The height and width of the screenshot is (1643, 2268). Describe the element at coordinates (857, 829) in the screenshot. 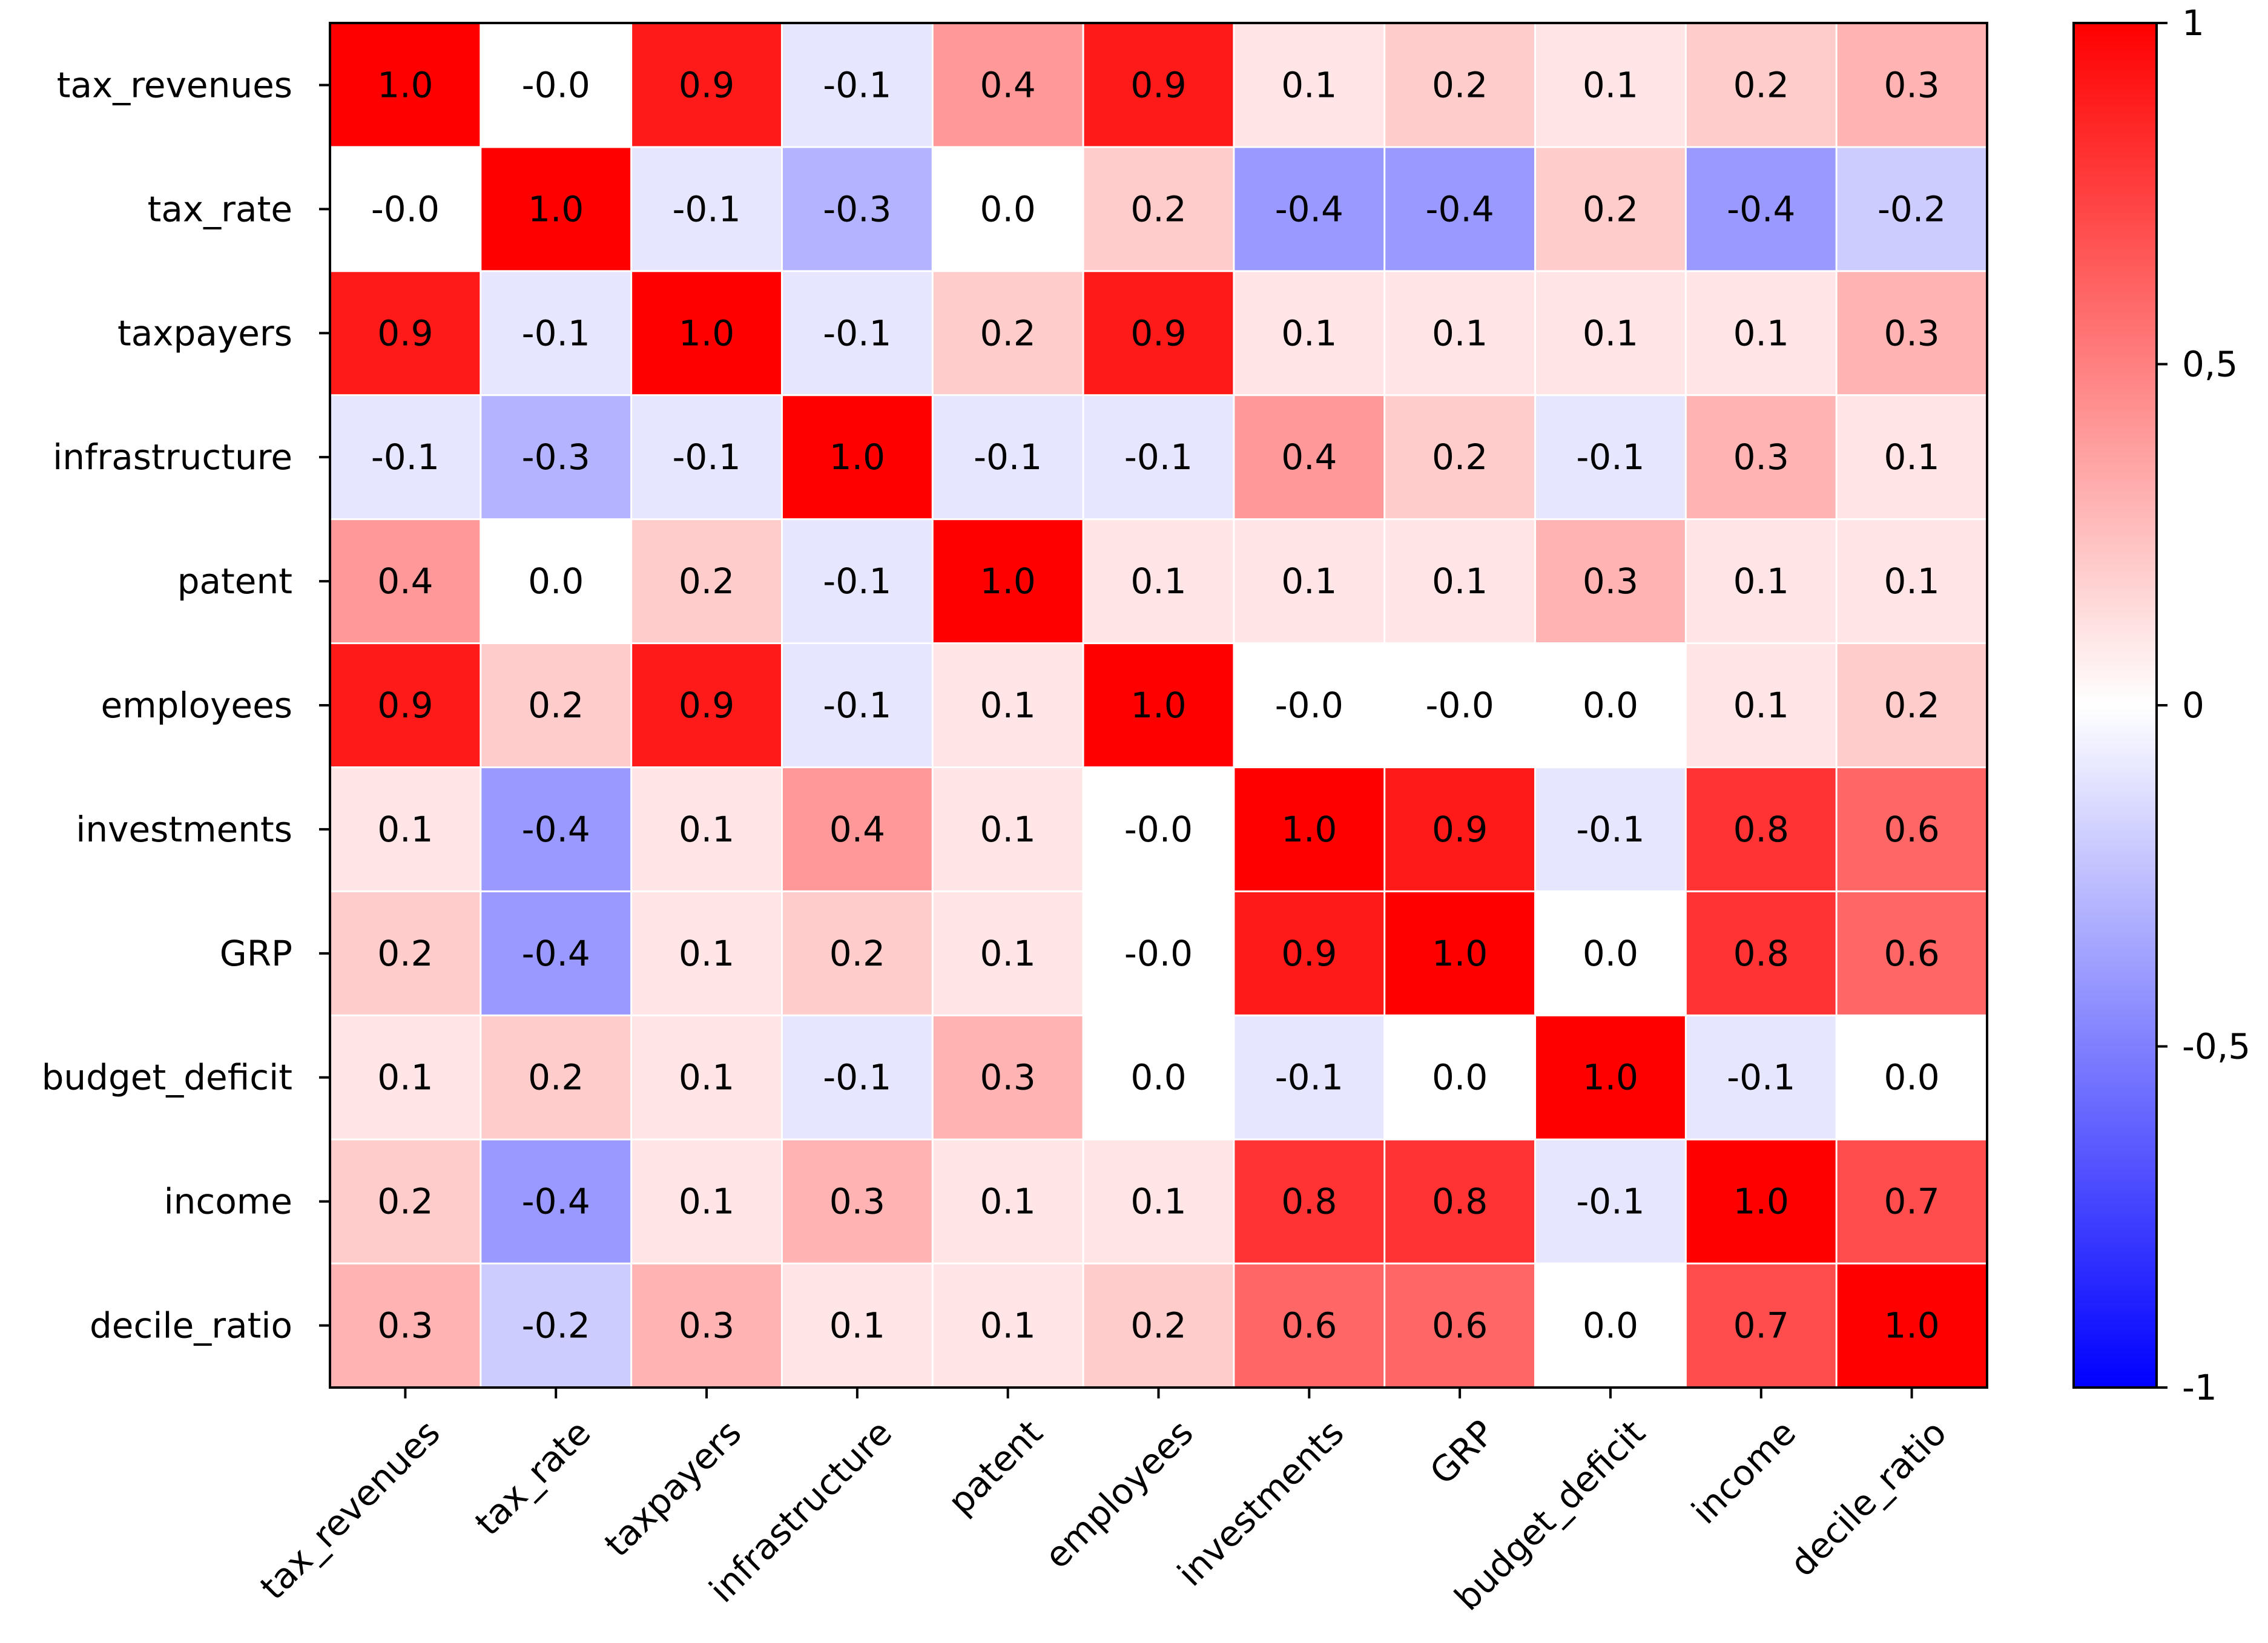

I see `cell-value-label: 0.4` at that location.